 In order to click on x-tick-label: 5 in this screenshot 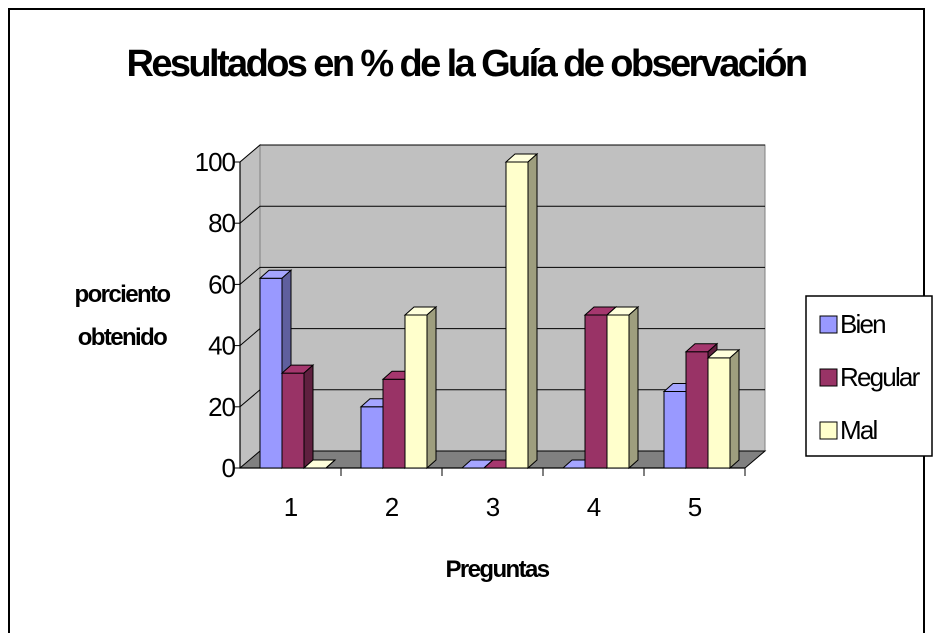, I will do `click(695, 507)`.